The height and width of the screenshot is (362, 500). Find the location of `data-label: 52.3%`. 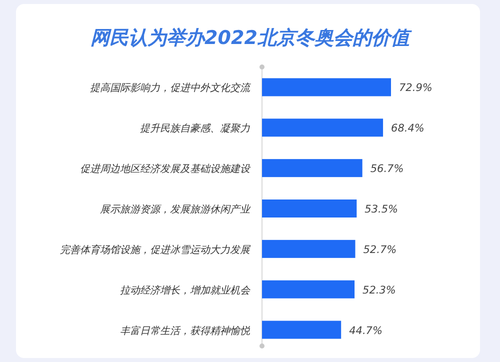

data-label: 52.3% is located at coordinates (379, 290).